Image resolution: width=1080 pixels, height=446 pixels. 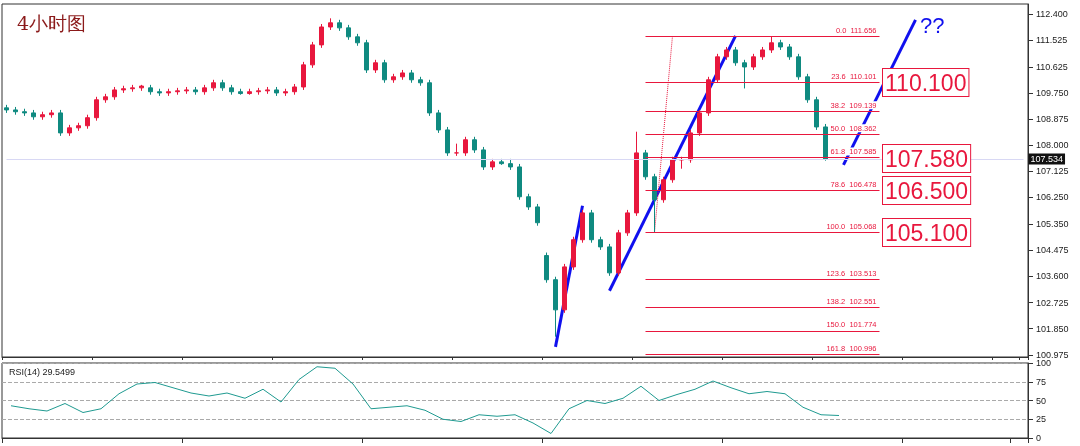 I want to click on annotation: 106.500, so click(x=927, y=190).